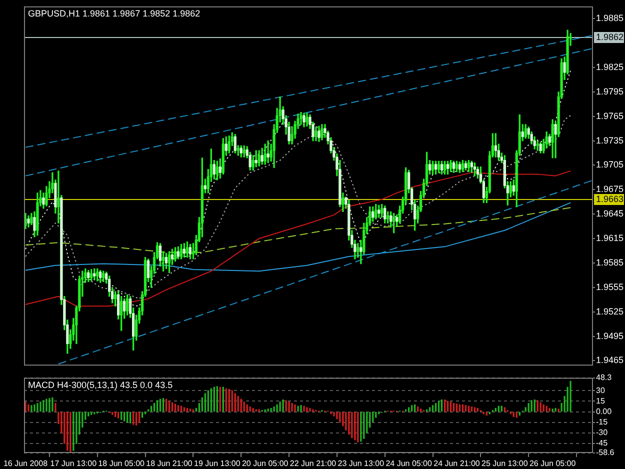  I want to click on y-tick-label: 1.9735, so click(610, 140).